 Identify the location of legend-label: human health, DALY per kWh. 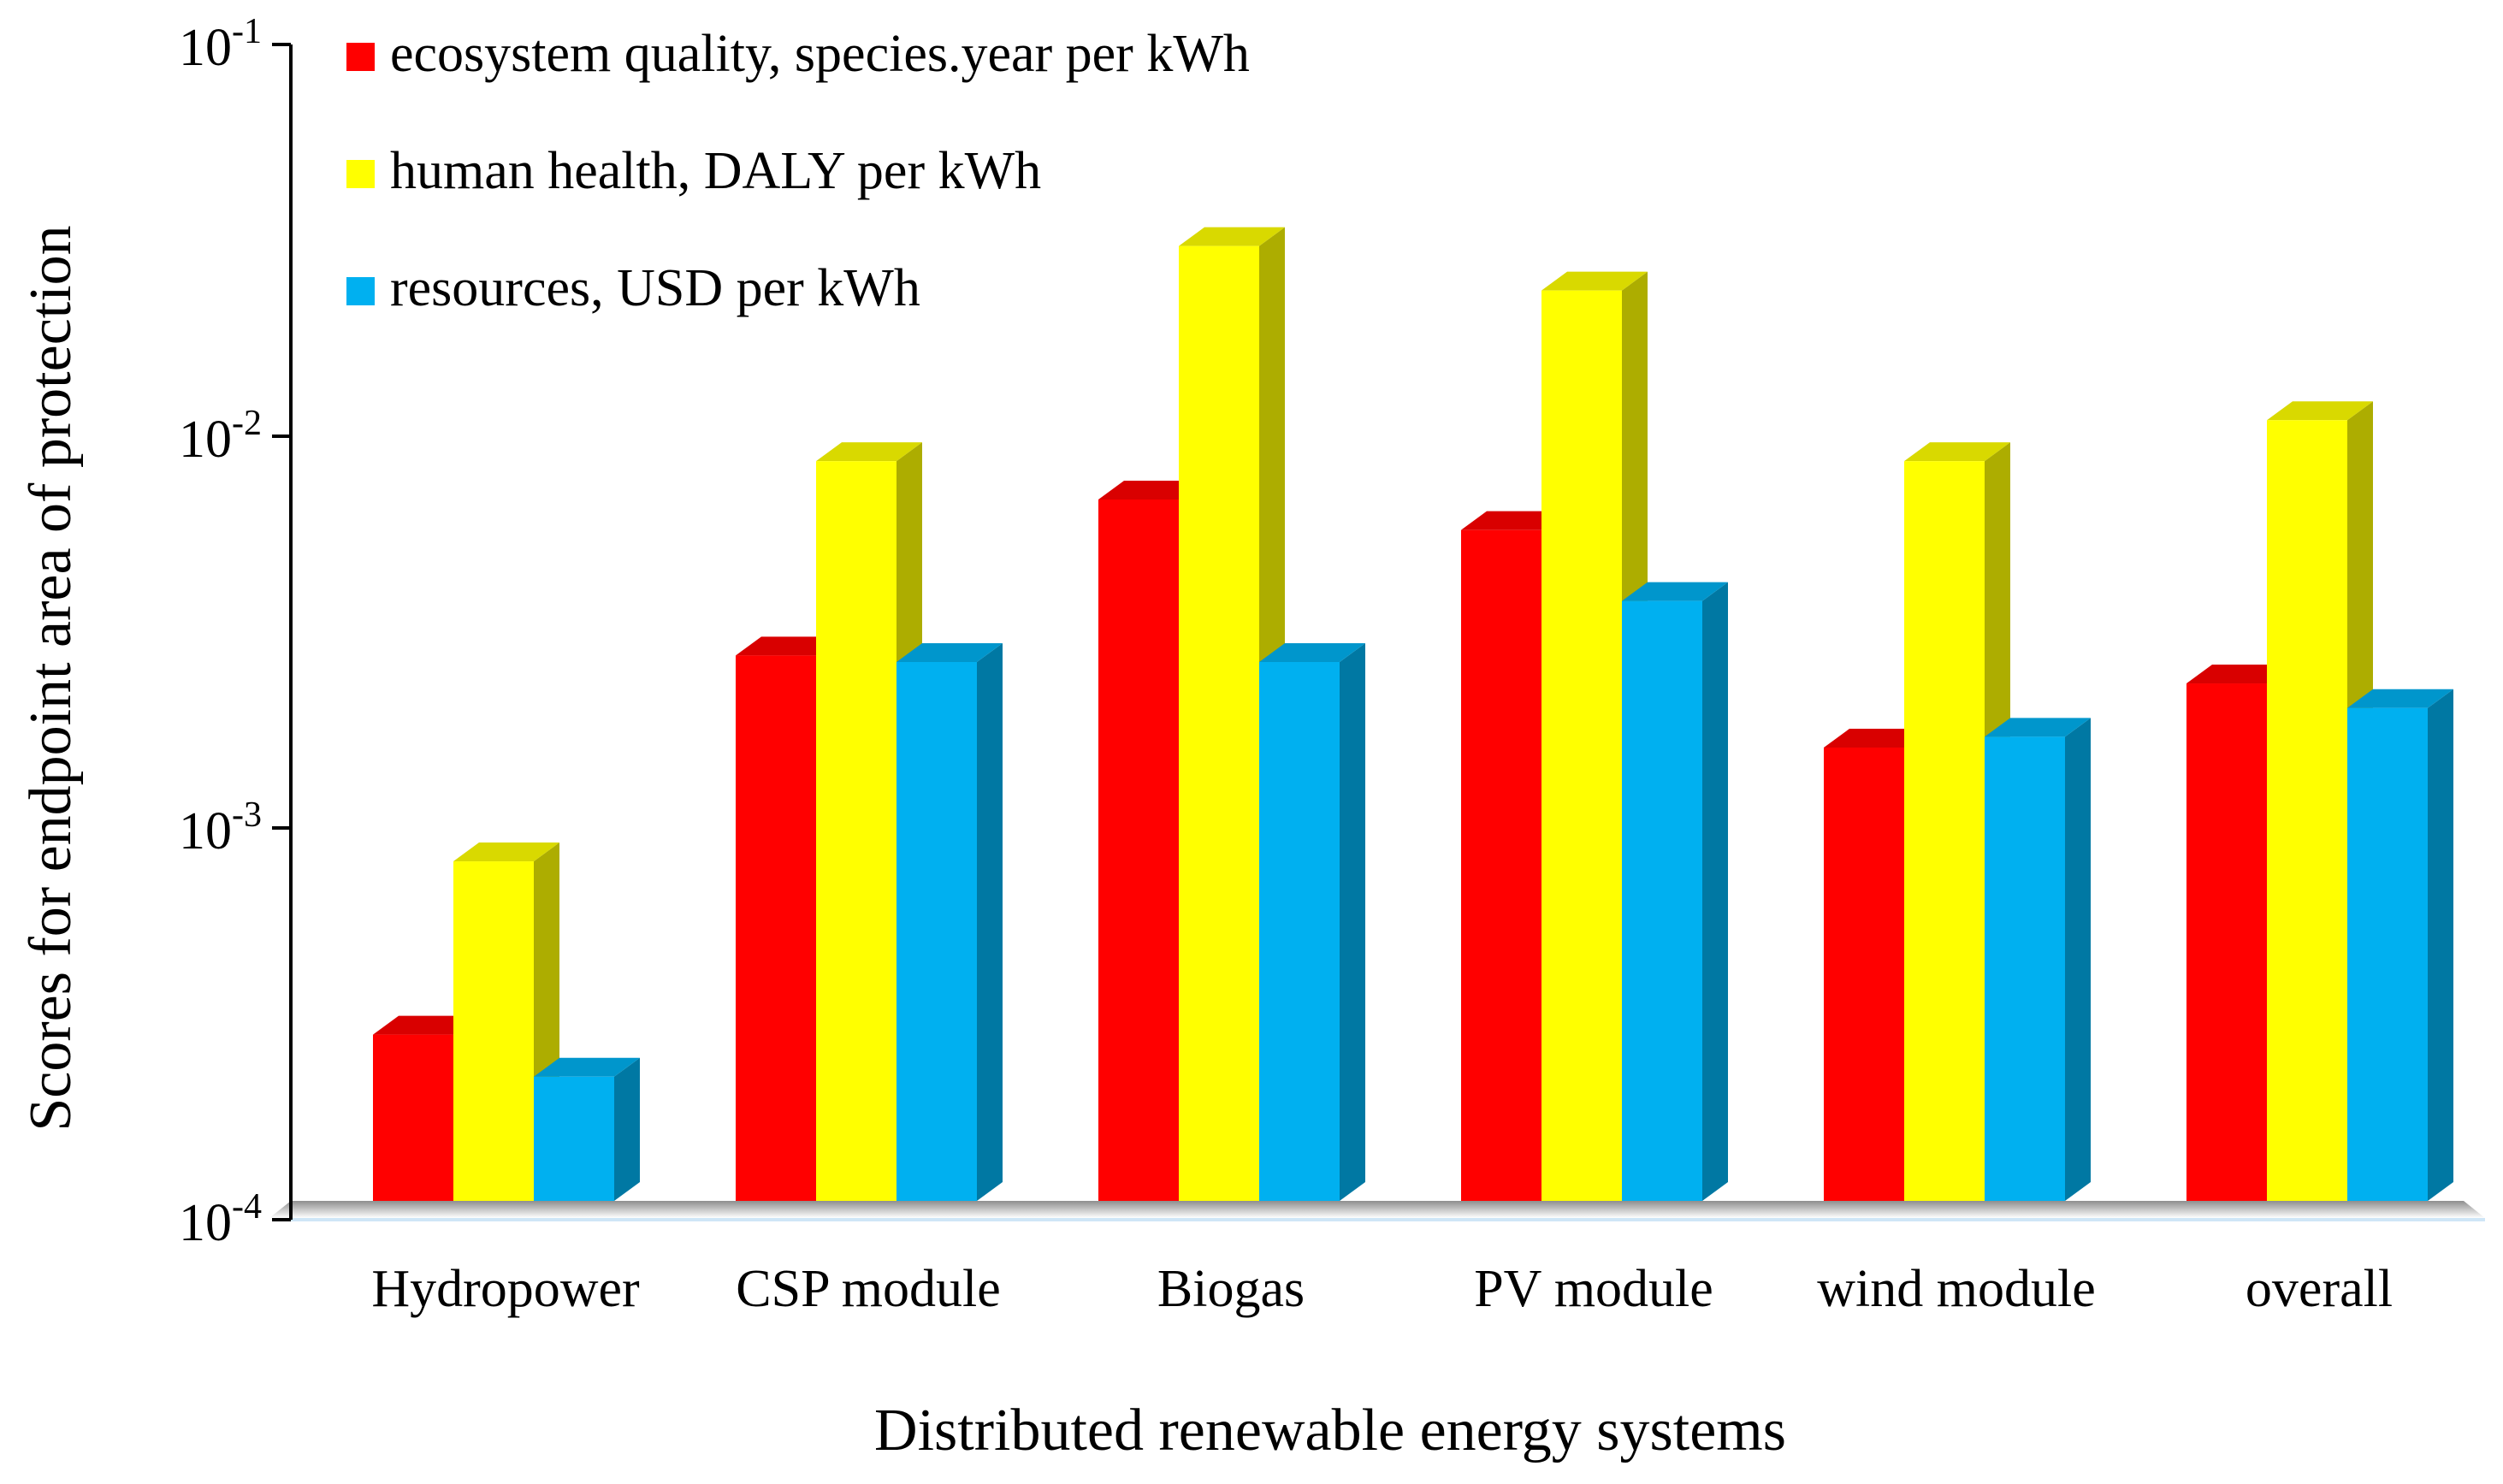
(715, 171).